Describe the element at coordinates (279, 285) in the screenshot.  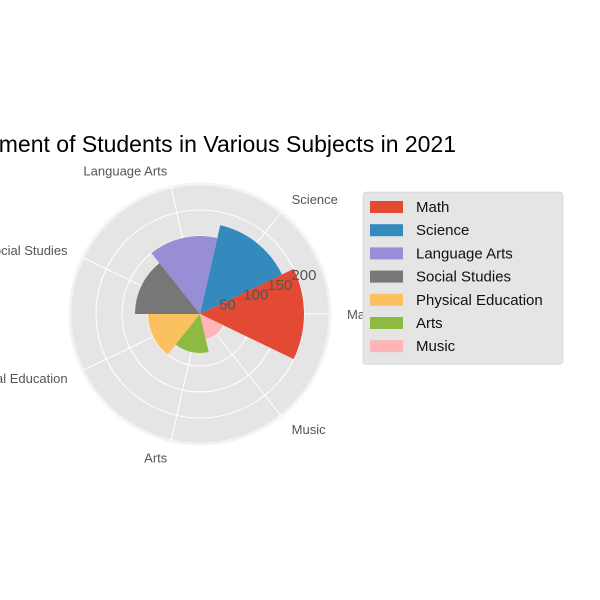
I see `radial-tick-label: 150` at that location.